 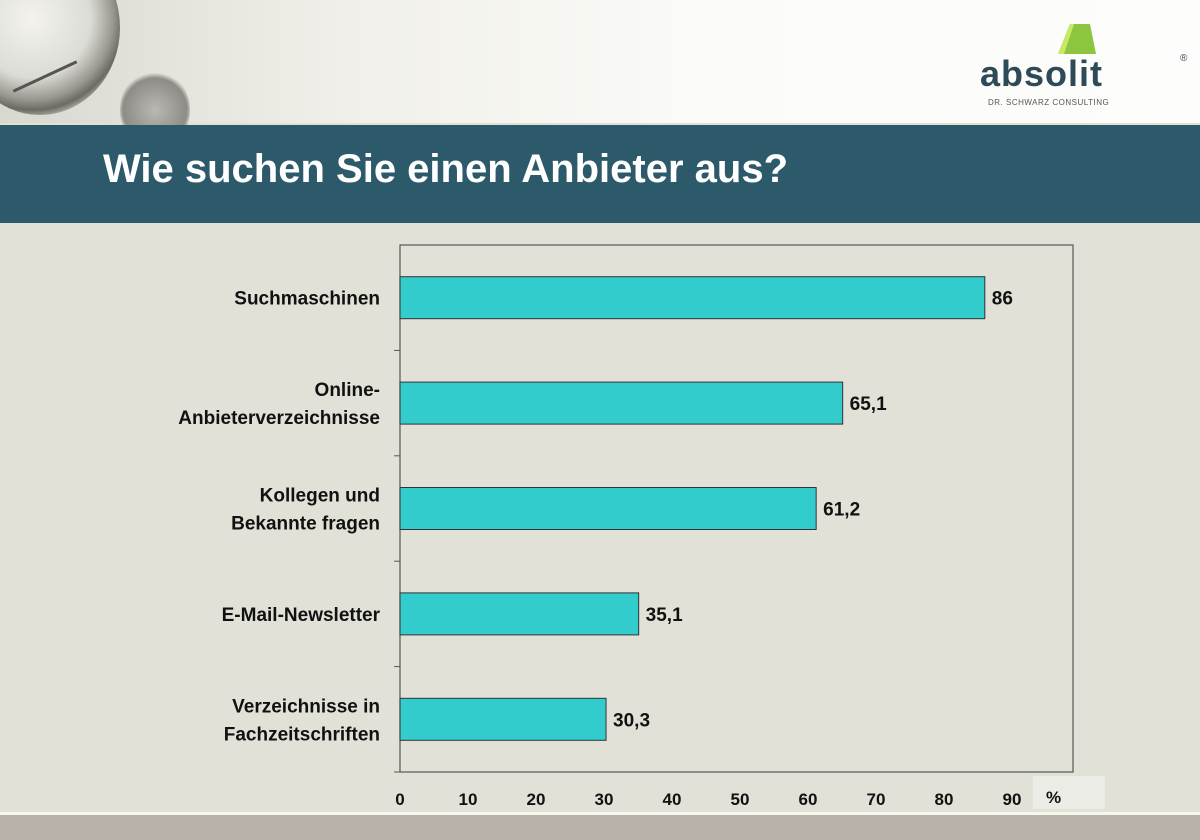 I want to click on category-label: Bekannte fragen, so click(x=305, y=524).